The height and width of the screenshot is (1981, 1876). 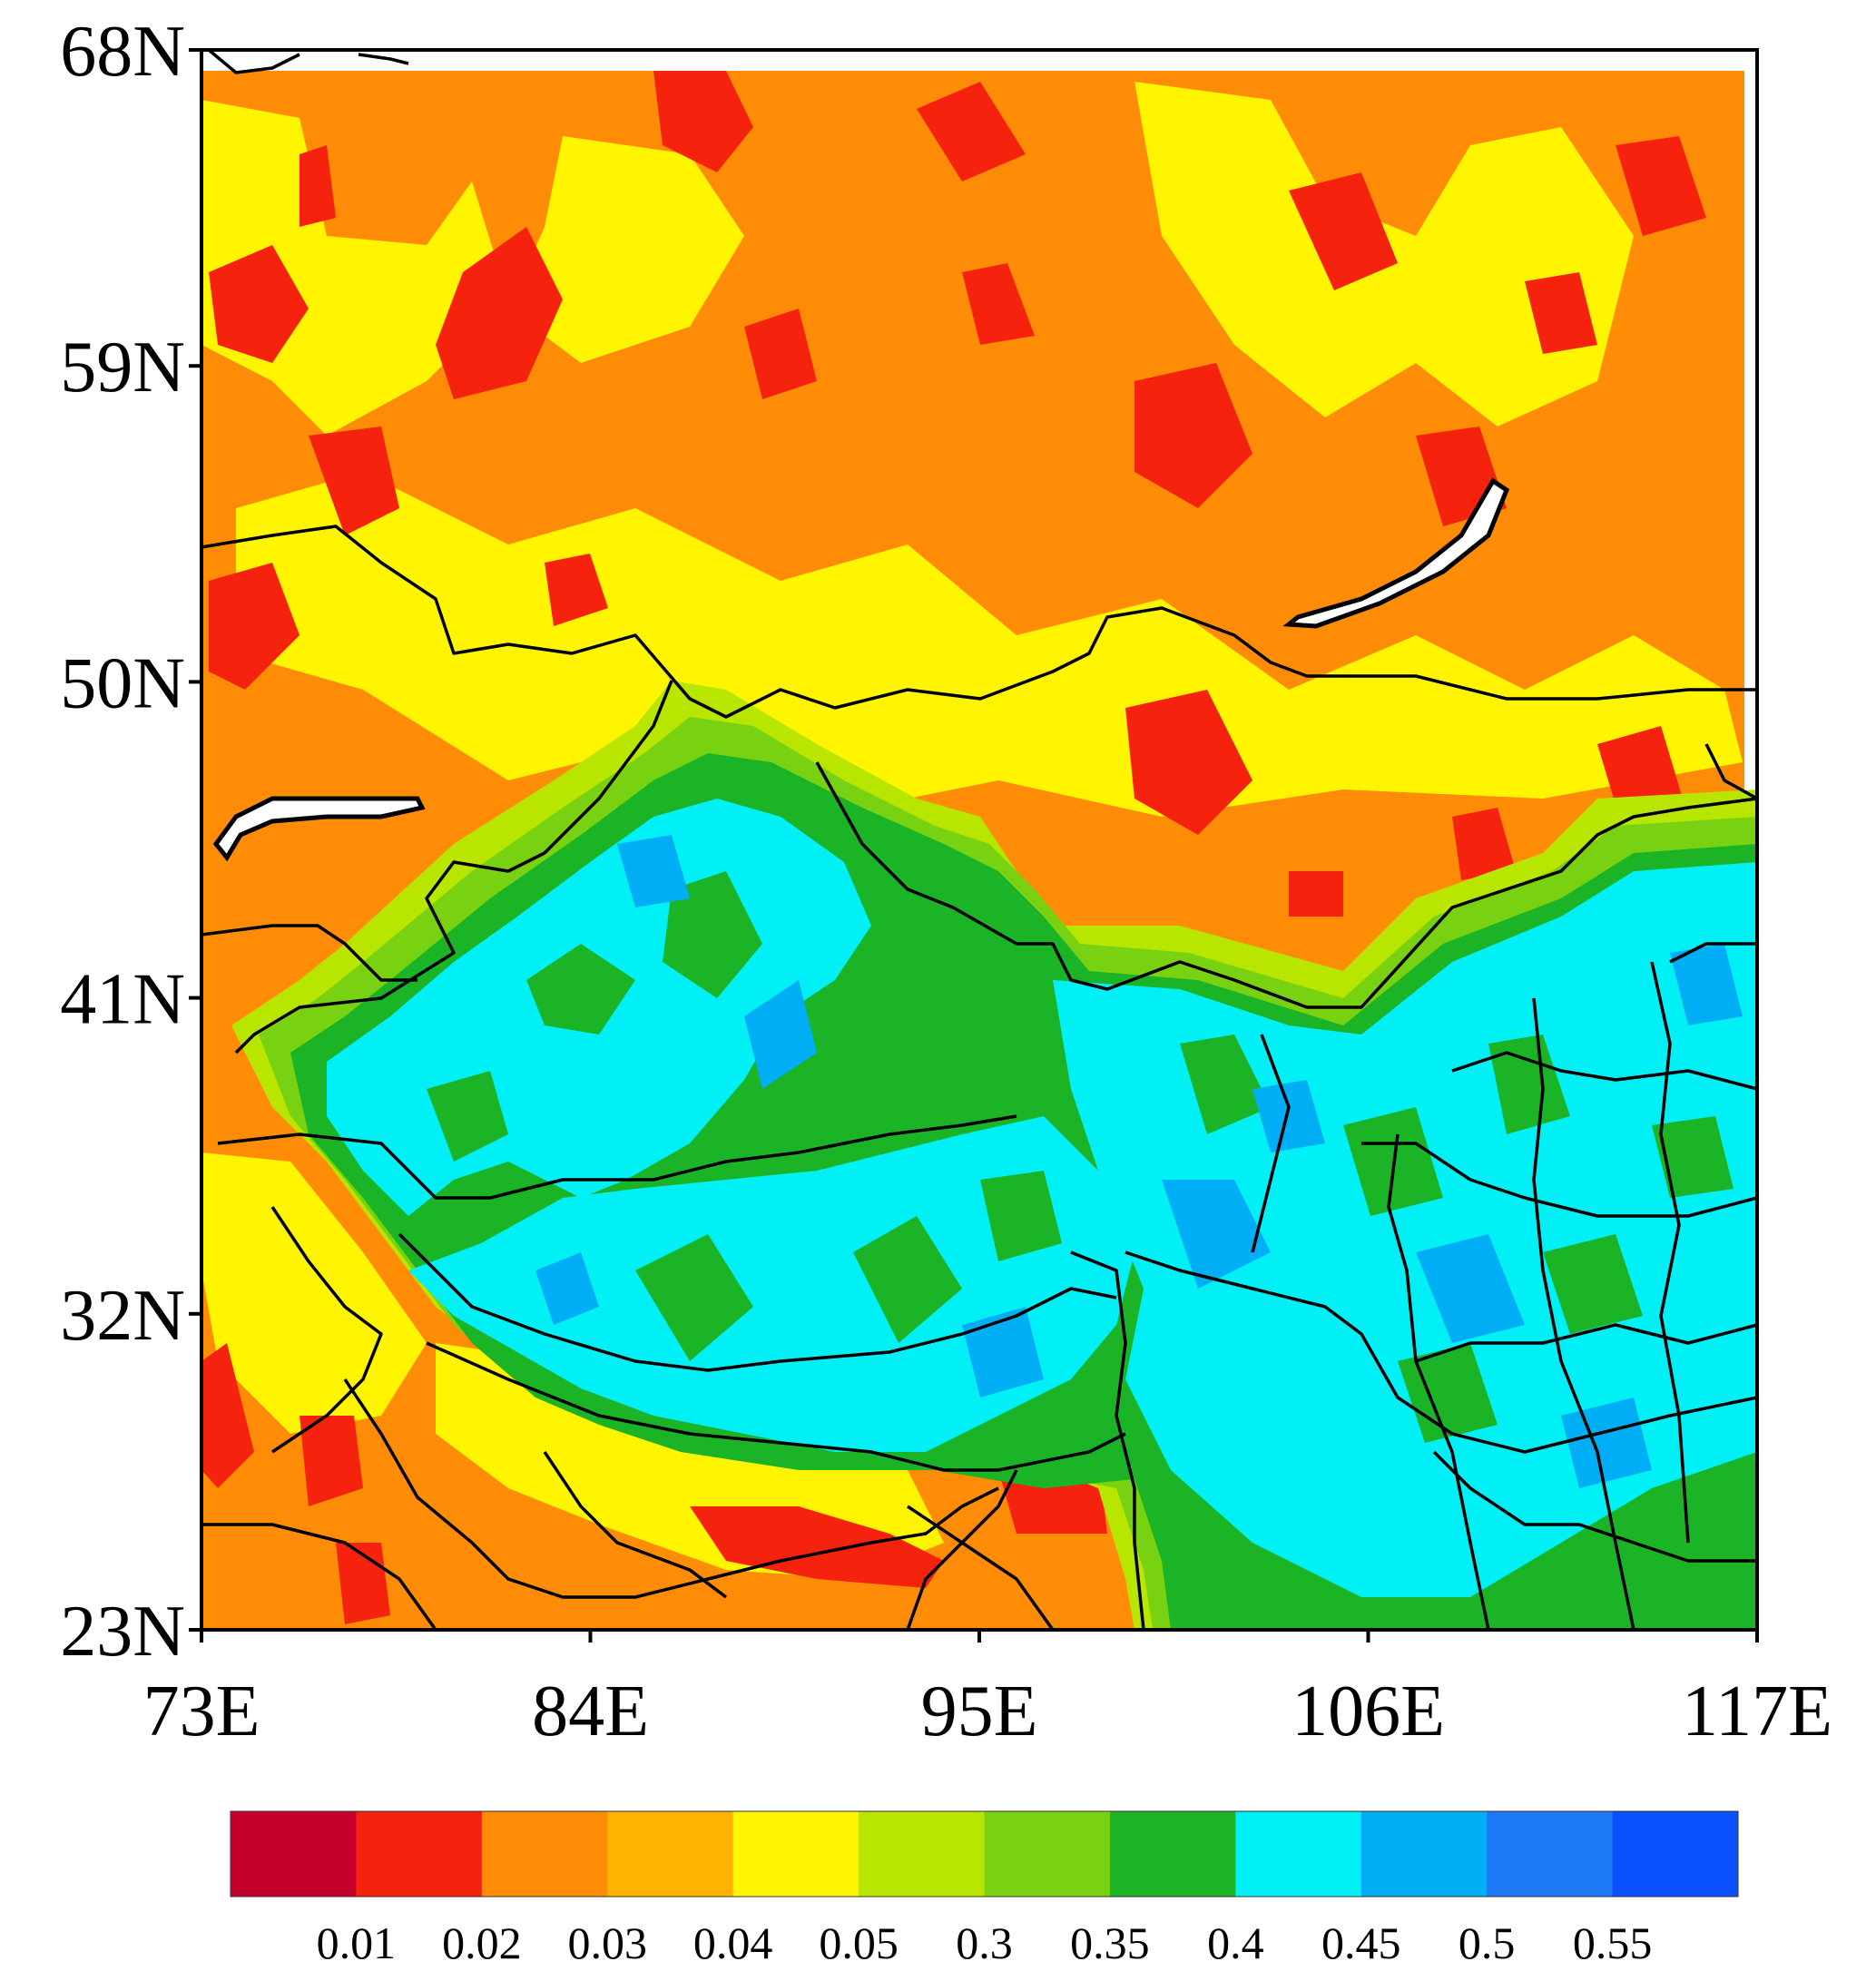 I want to click on lon-tick-label: 106E, so click(x=1369, y=1711).